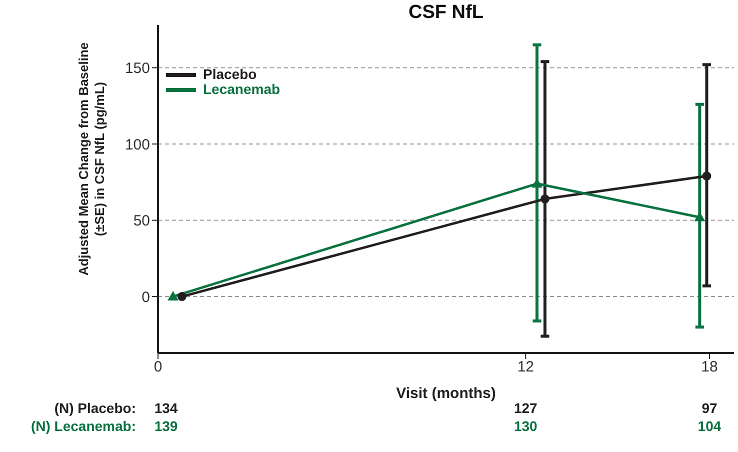 Image resolution: width=738 pixels, height=452 pixels. Describe the element at coordinates (241, 89) in the screenshot. I see `legend-label: Lecanemab` at that location.